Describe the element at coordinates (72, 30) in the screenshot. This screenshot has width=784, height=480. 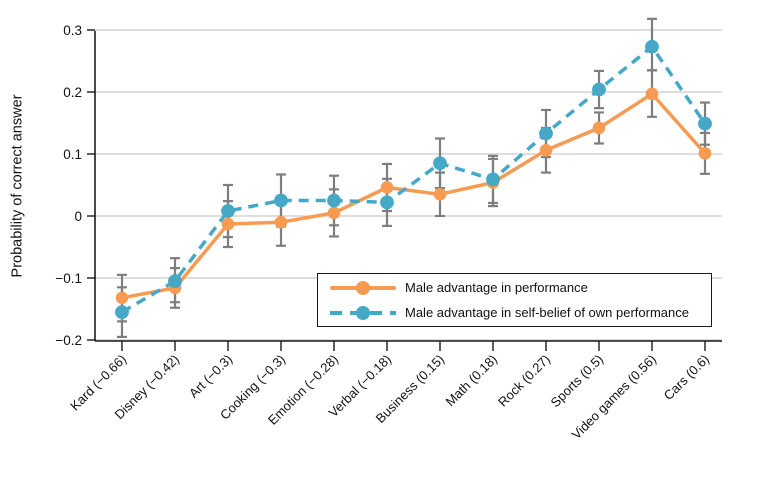
I see `svg-text: 0.3` at that location.